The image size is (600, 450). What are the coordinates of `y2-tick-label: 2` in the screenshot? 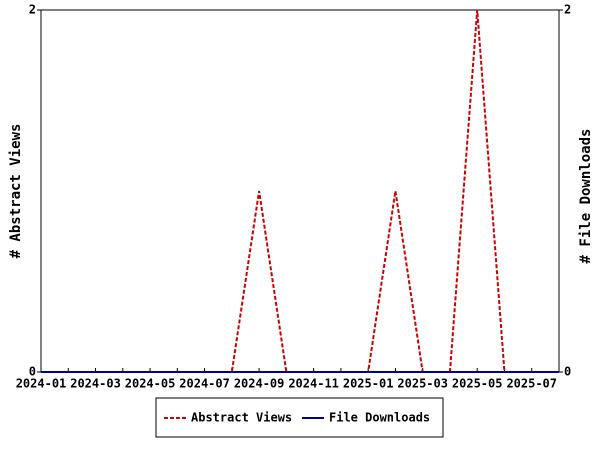 It's located at (567, 10).